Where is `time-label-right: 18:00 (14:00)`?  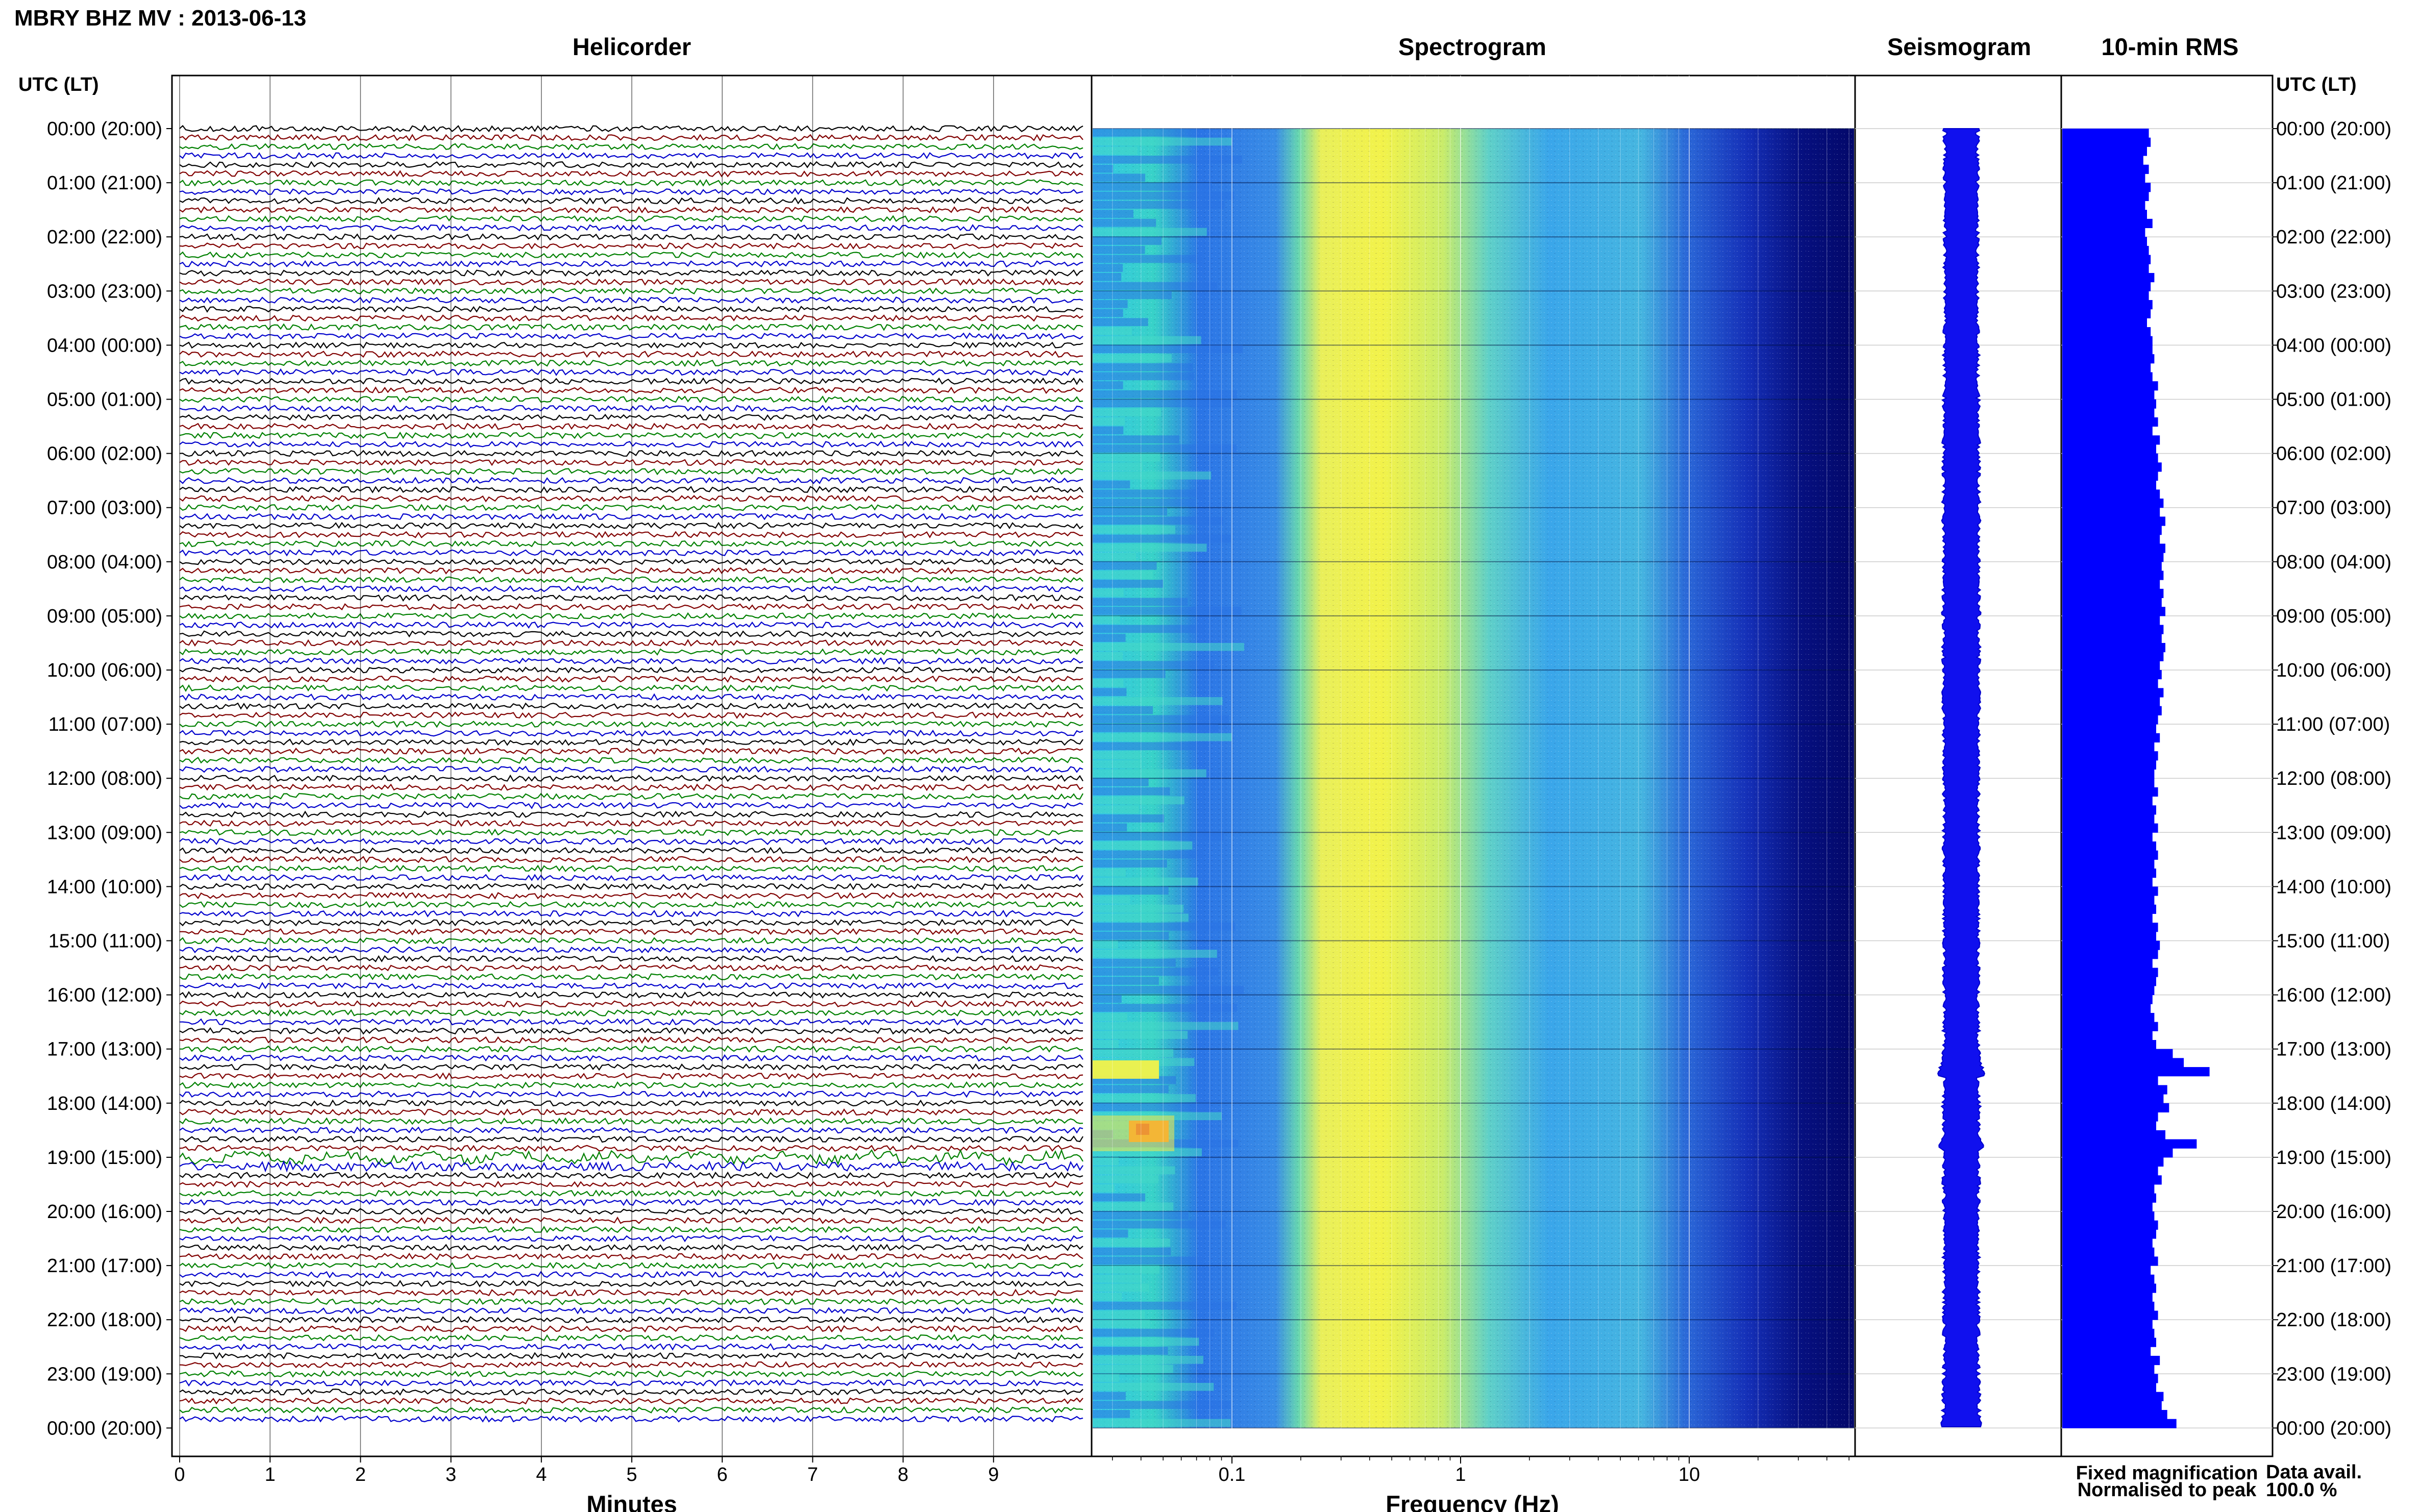
time-label-right: 18:00 (14:00) is located at coordinates (2333, 1103).